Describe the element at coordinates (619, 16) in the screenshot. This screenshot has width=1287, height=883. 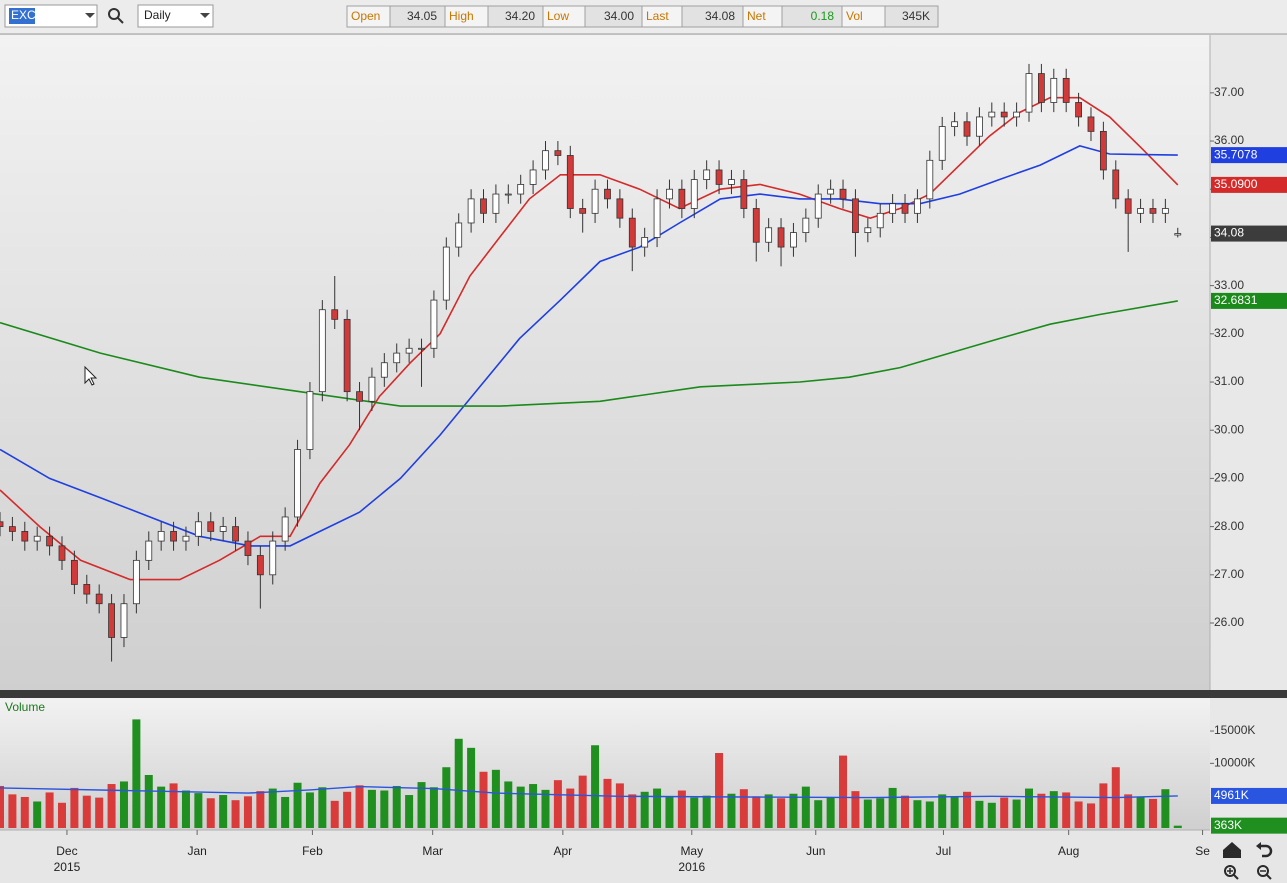
I see `quote-value: 34.00` at that location.